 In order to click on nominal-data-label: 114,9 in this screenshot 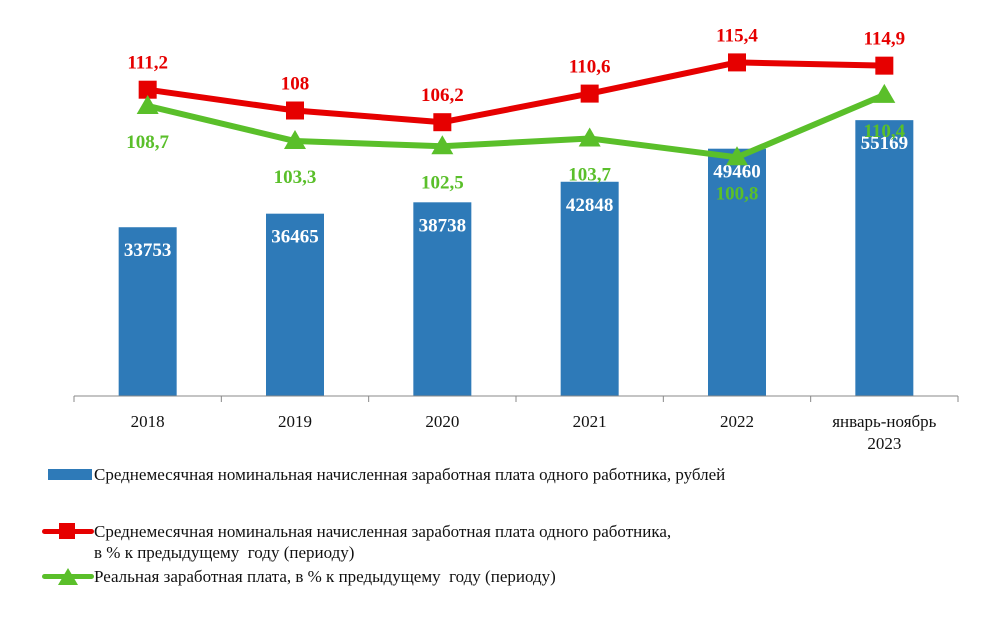, I will do `click(884, 39)`.